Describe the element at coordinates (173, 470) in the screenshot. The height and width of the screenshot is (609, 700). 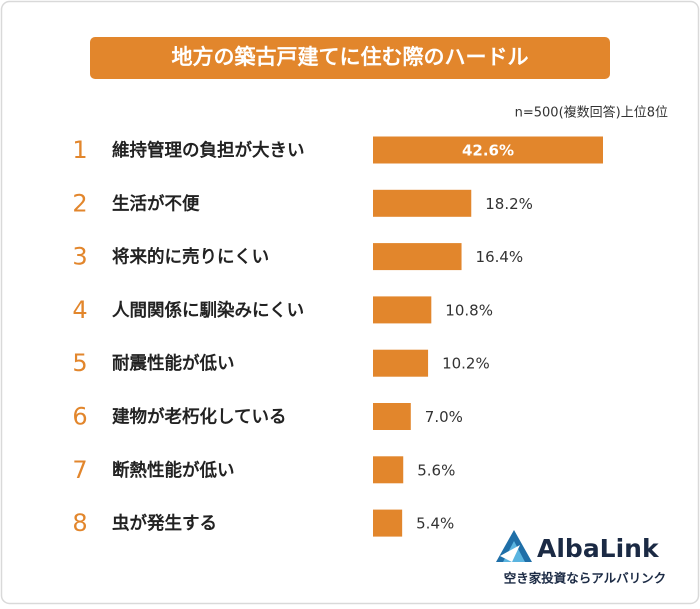
I see `category-label: 断熱性能が低い` at that location.